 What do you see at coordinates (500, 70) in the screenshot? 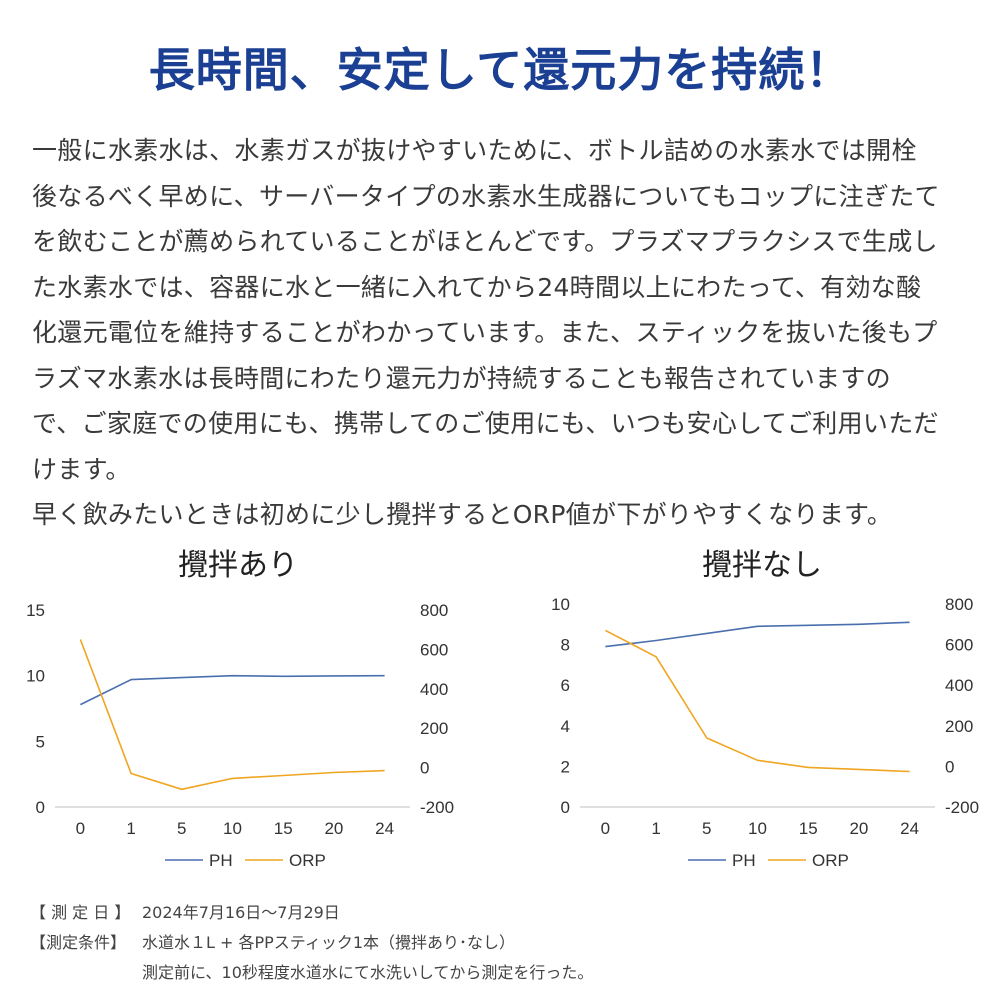
I see `headline: 長時間、安定して還元力を持続！` at bounding box center [500, 70].